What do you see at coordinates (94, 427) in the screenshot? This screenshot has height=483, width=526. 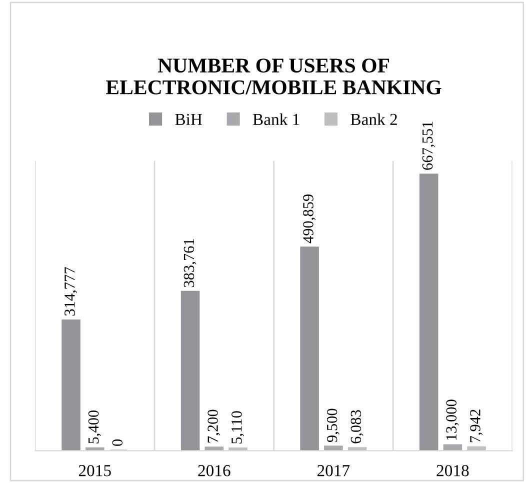 I see `data-label: 5,400` at bounding box center [94, 427].